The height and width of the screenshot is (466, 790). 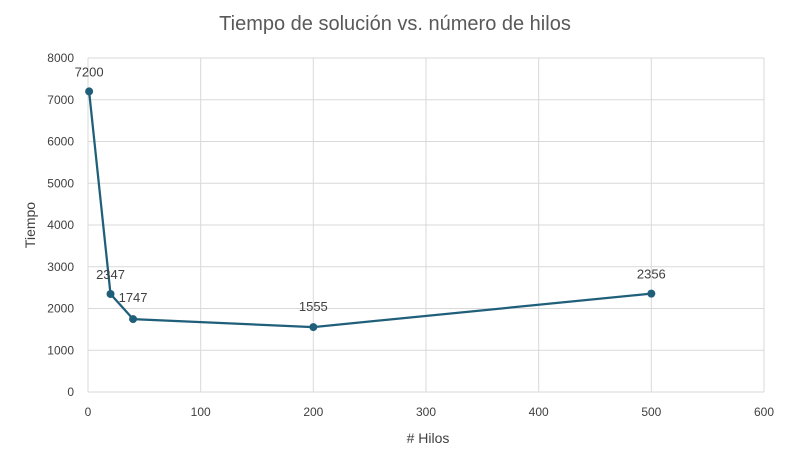 What do you see at coordinates (30, 225) in the screenshot?
I see `y-axis-title: Tiempo` at bounding box center [30, 225].